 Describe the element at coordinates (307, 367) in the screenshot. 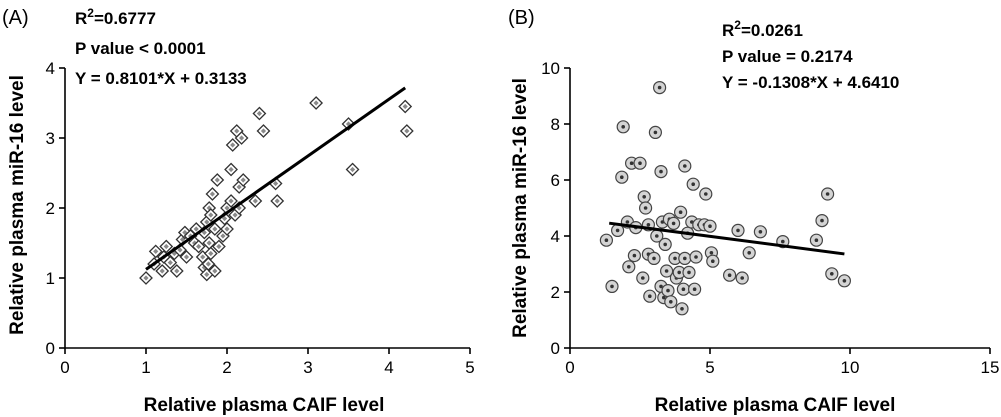

I see `panel-a-x-tick-label: 3` at that location.